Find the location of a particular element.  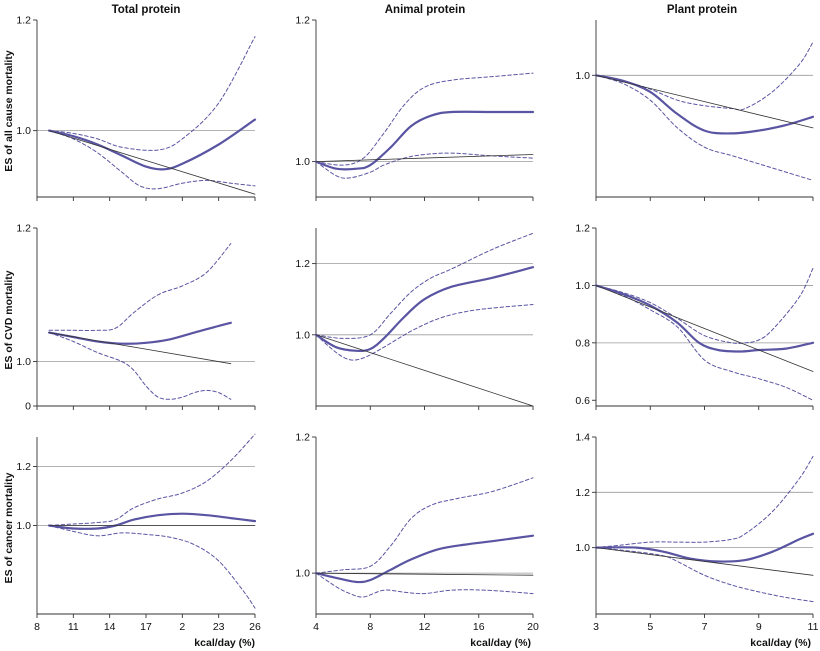

series-solid-cvd-animal is located at coordinates (424, 309).